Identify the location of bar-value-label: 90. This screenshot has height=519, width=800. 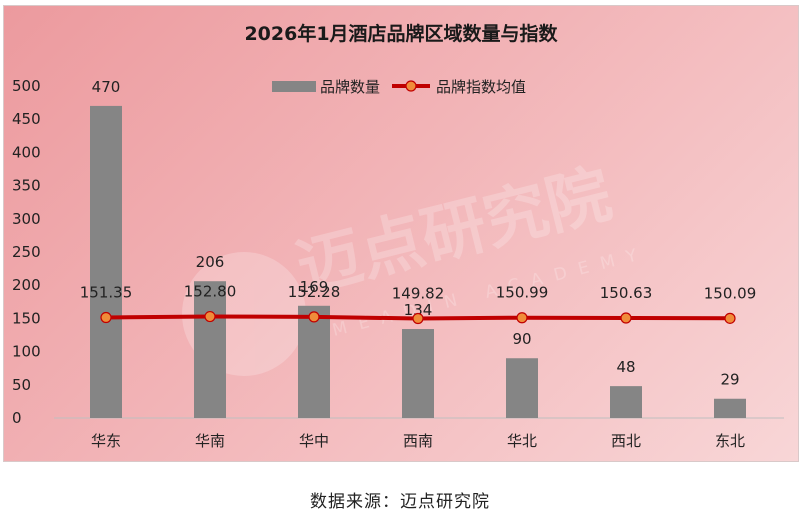
(521, 339).